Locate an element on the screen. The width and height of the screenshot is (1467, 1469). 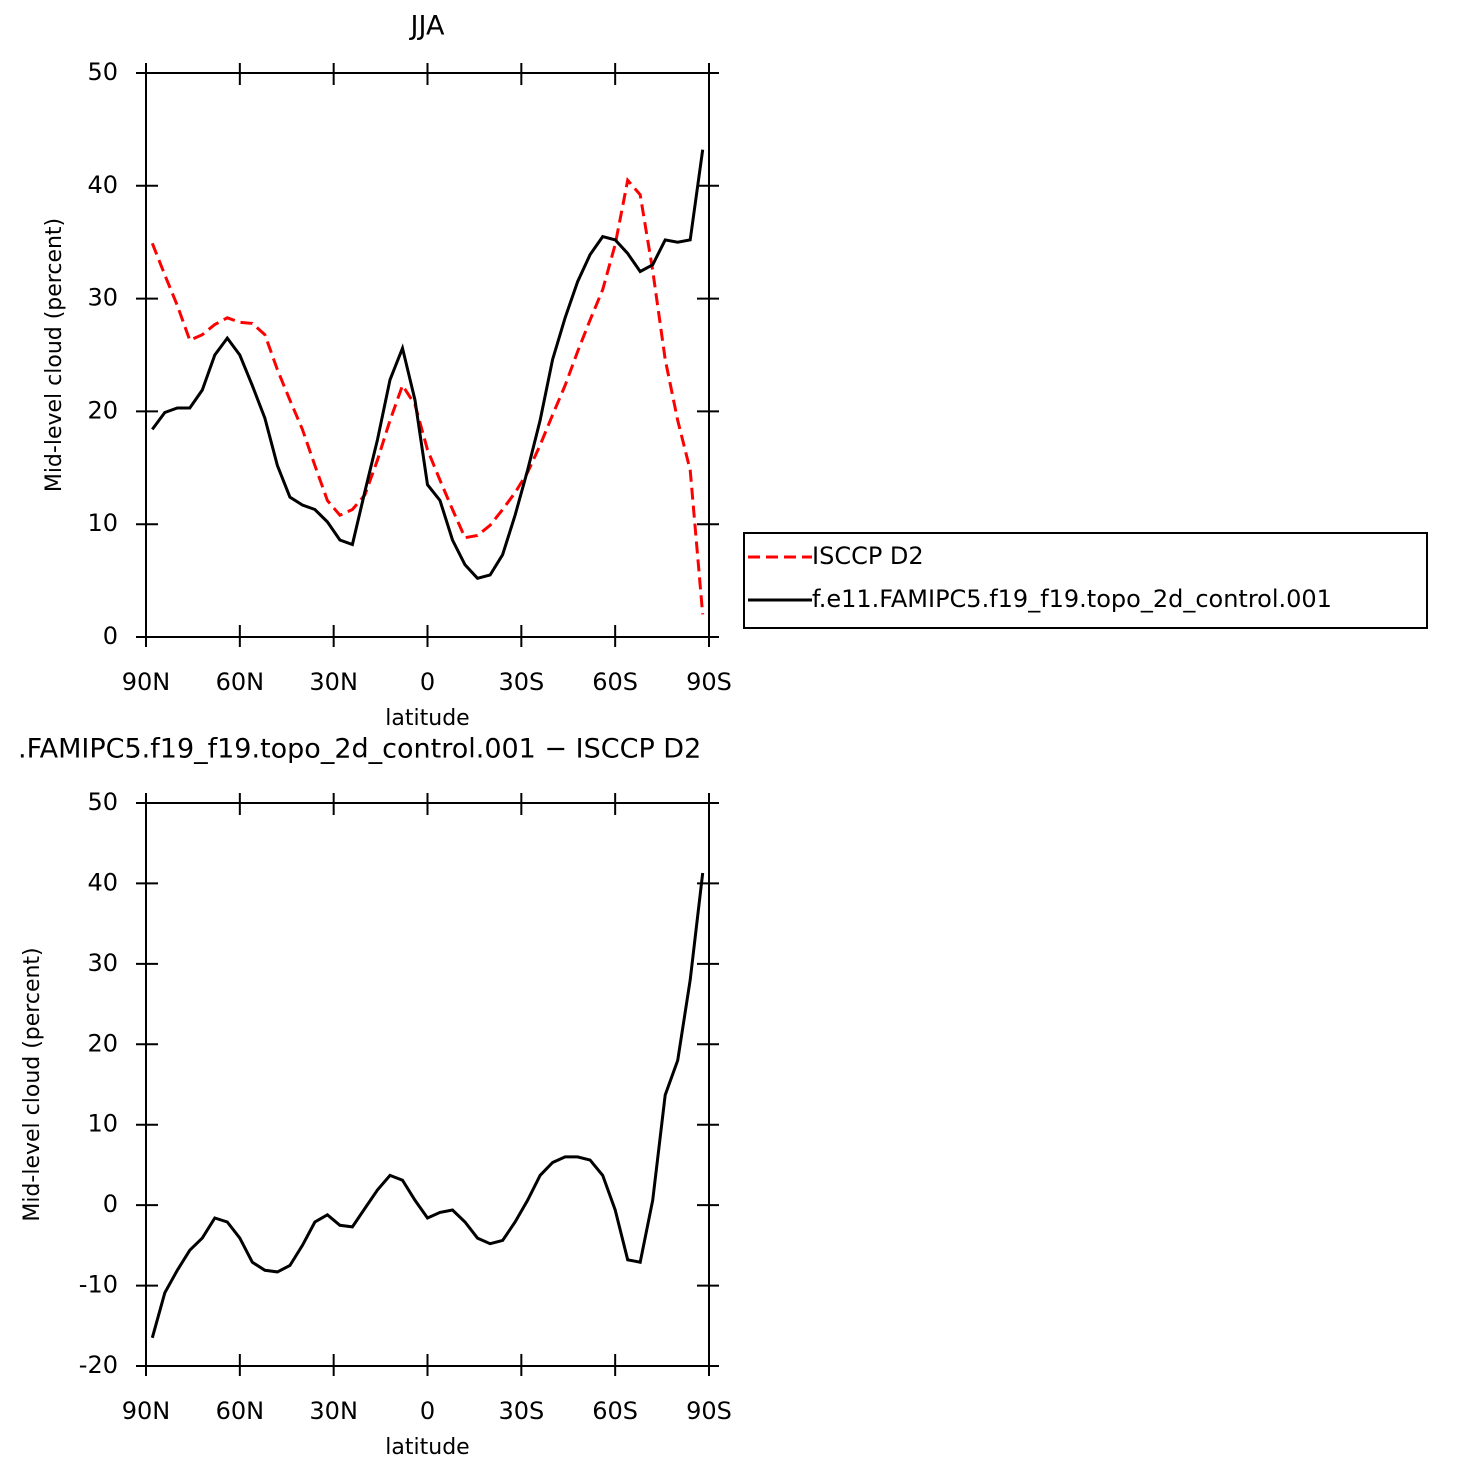
legend-box is located at coordinates (1085, 580).